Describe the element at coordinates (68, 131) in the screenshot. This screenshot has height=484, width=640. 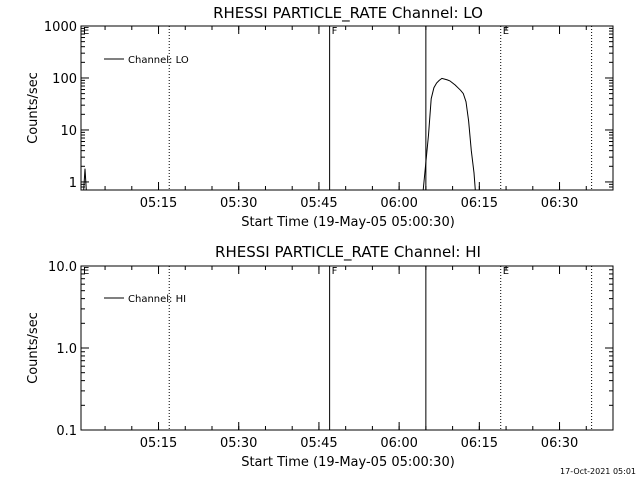
I see `y-tick-label: 10` at that location.